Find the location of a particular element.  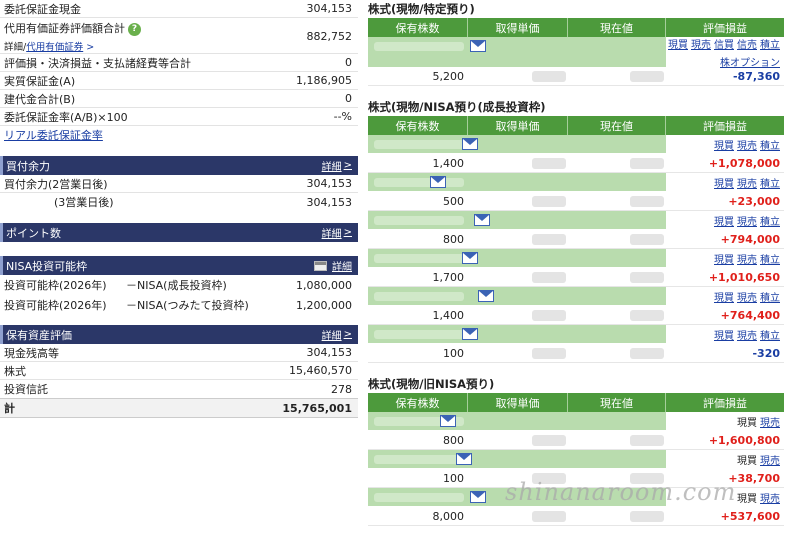

substitute-securities-sublabel: 詳細/代用有価証券 > is located at coordinates (72, 46).